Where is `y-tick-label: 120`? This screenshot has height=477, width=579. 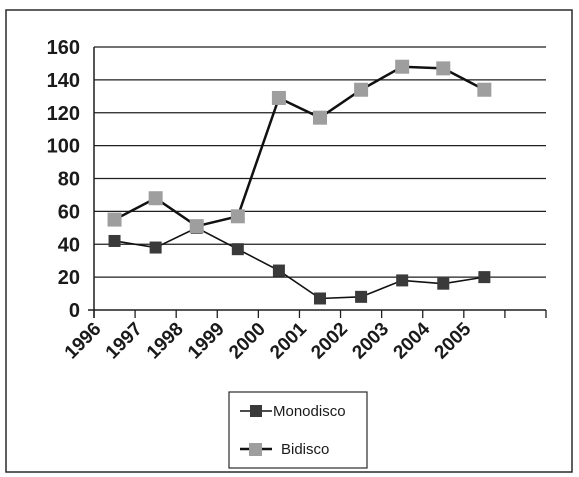
y-tick-label: 120 is located at coordinates (63, 114).